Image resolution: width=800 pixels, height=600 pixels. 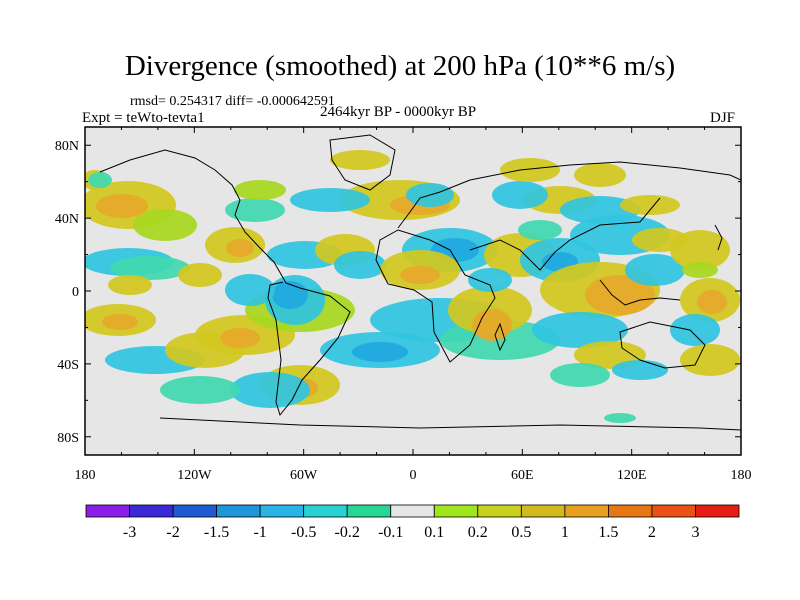 What do you see at coordinates (434, 532) in the screenshot?
I see `colorbar-label: 0.1` at bounding box center [434, 532].